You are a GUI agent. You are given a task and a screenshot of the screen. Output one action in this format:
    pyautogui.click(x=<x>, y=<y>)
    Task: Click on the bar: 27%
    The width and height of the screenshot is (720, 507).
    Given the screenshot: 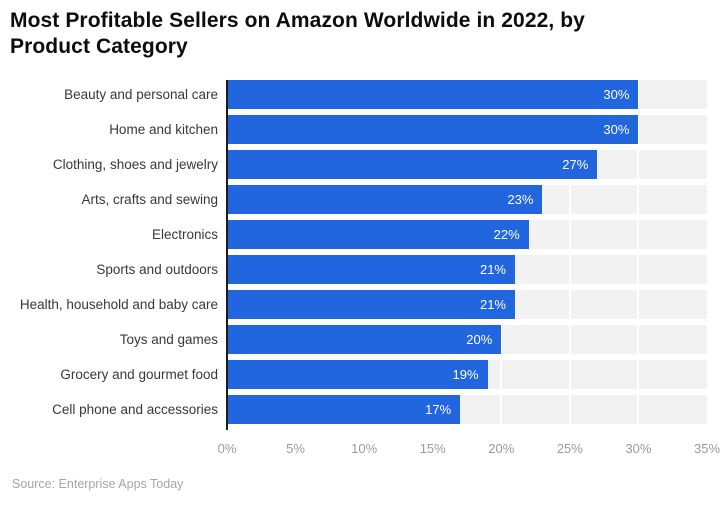 What is the action you would take?
    pyautogui.click(x=412, y=164)
    